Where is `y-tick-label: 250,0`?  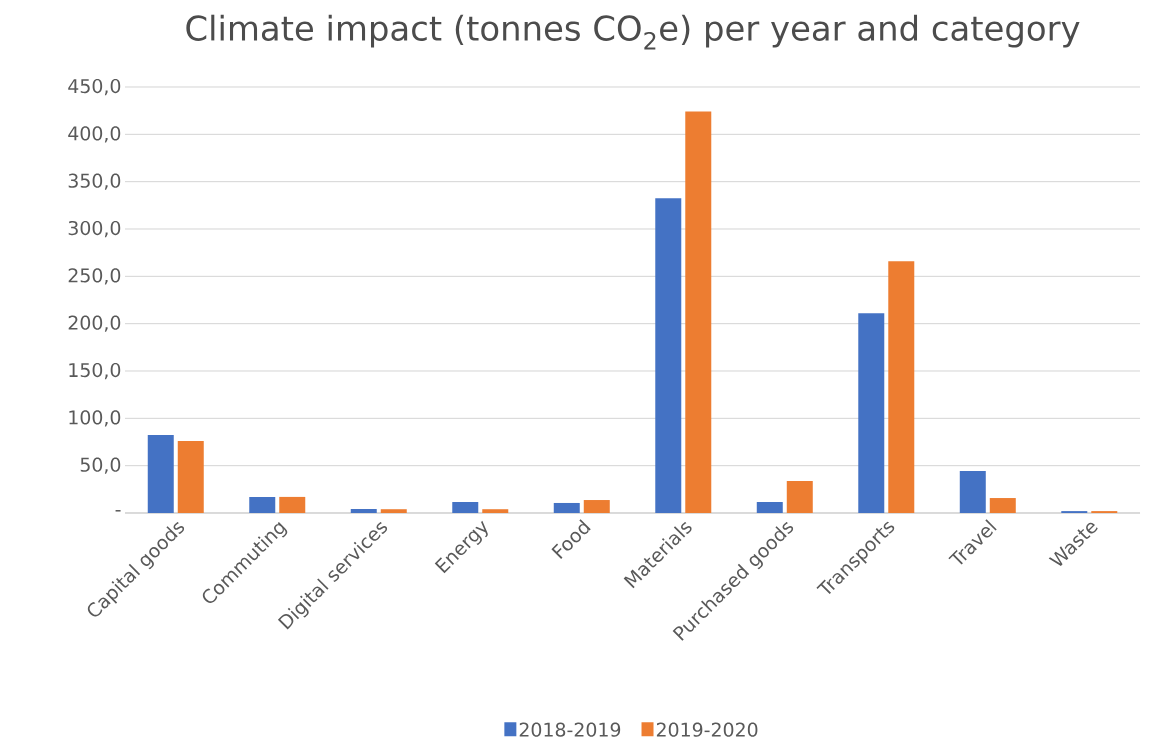 y-tick-label: 250,0 is located at coordinates (94, 276).